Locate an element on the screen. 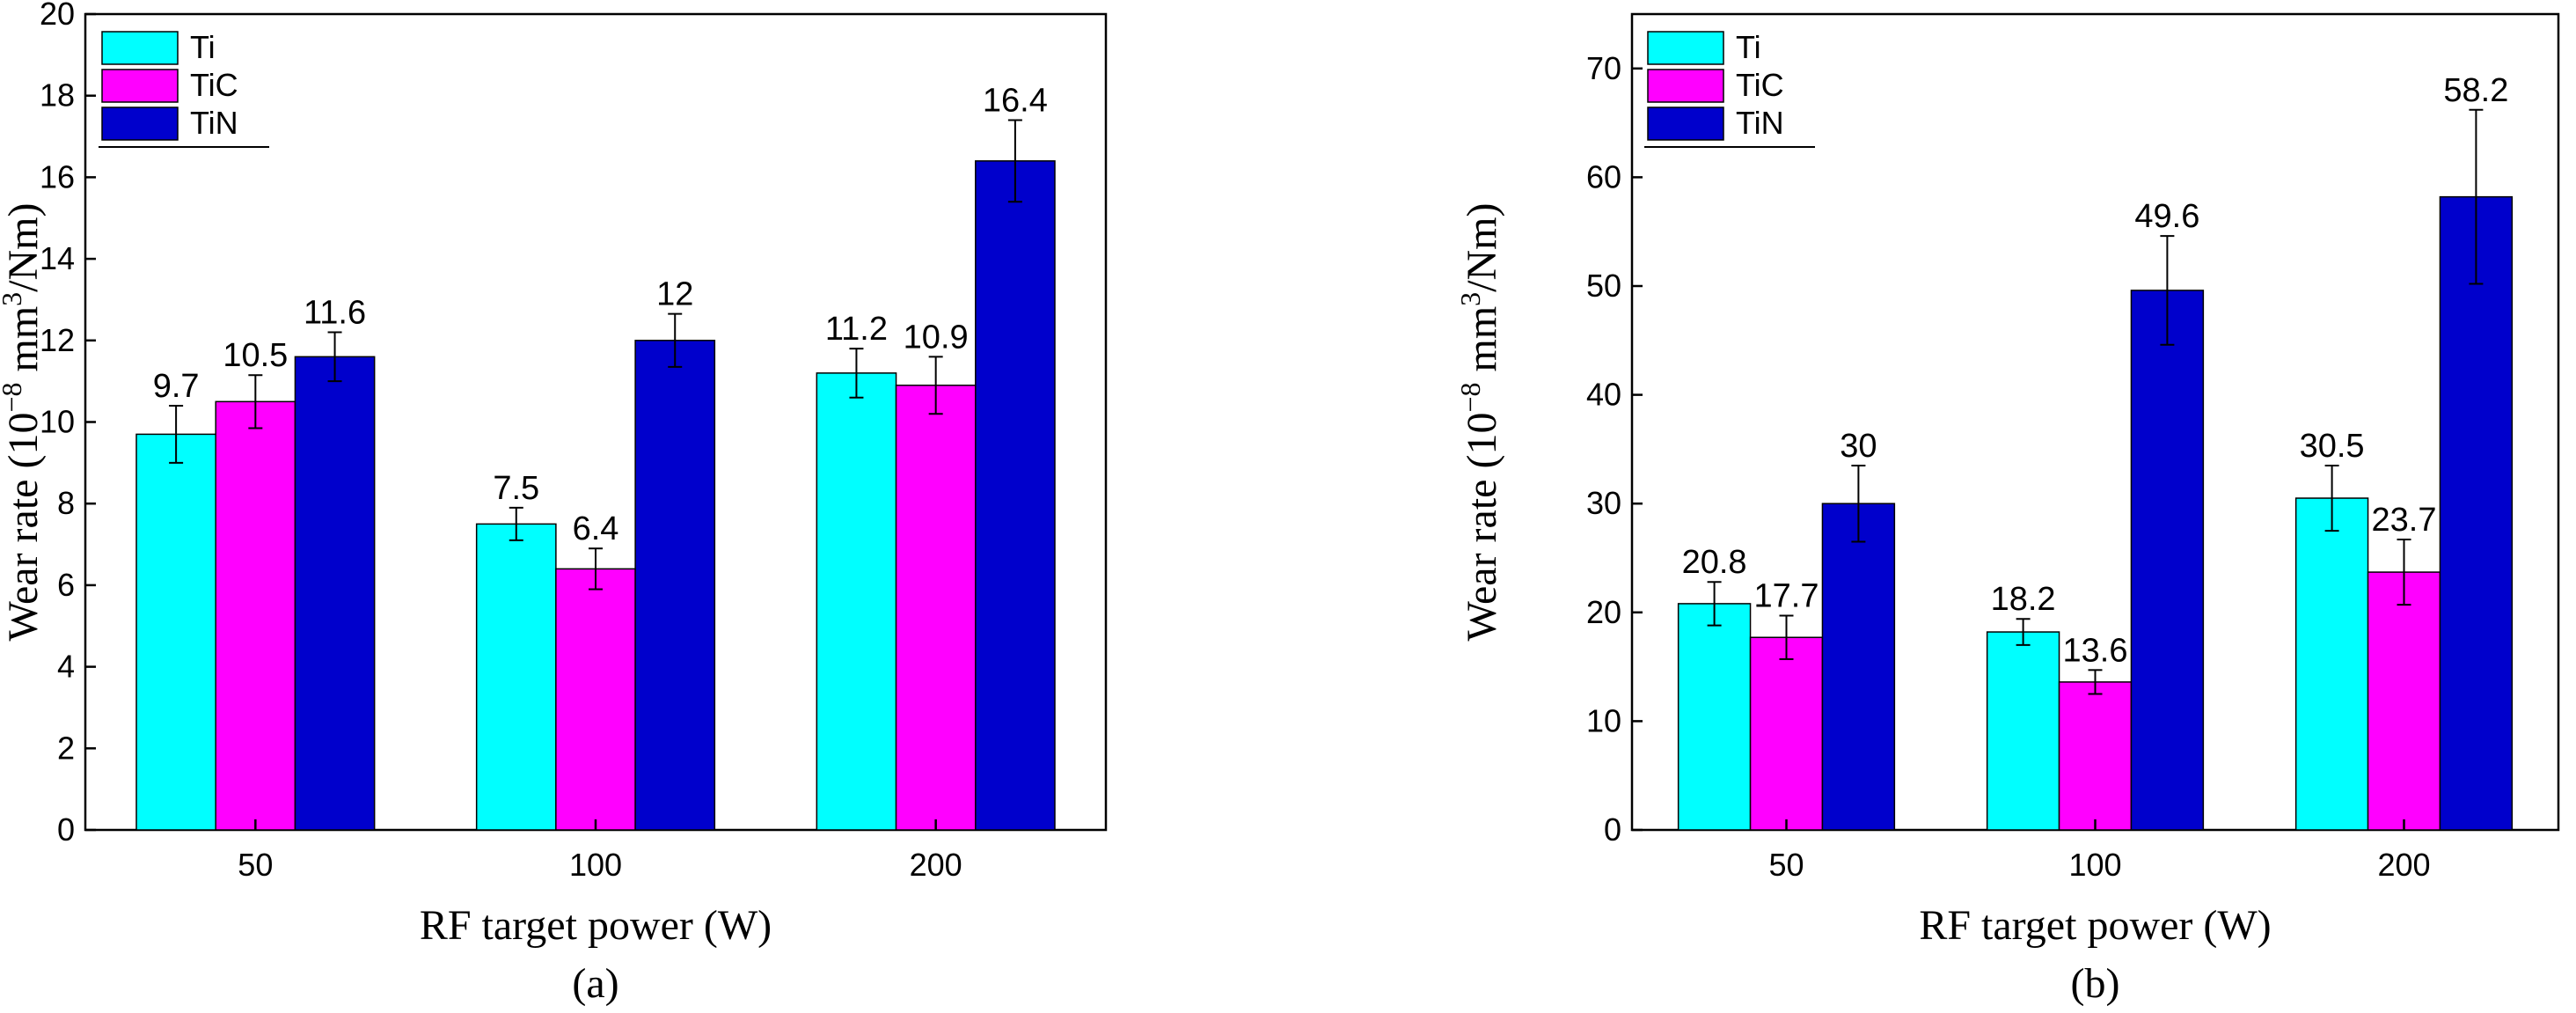 This screenshot has height=1013, width=2576. y-tick-label: 4 is located at coordinates (66, 667).